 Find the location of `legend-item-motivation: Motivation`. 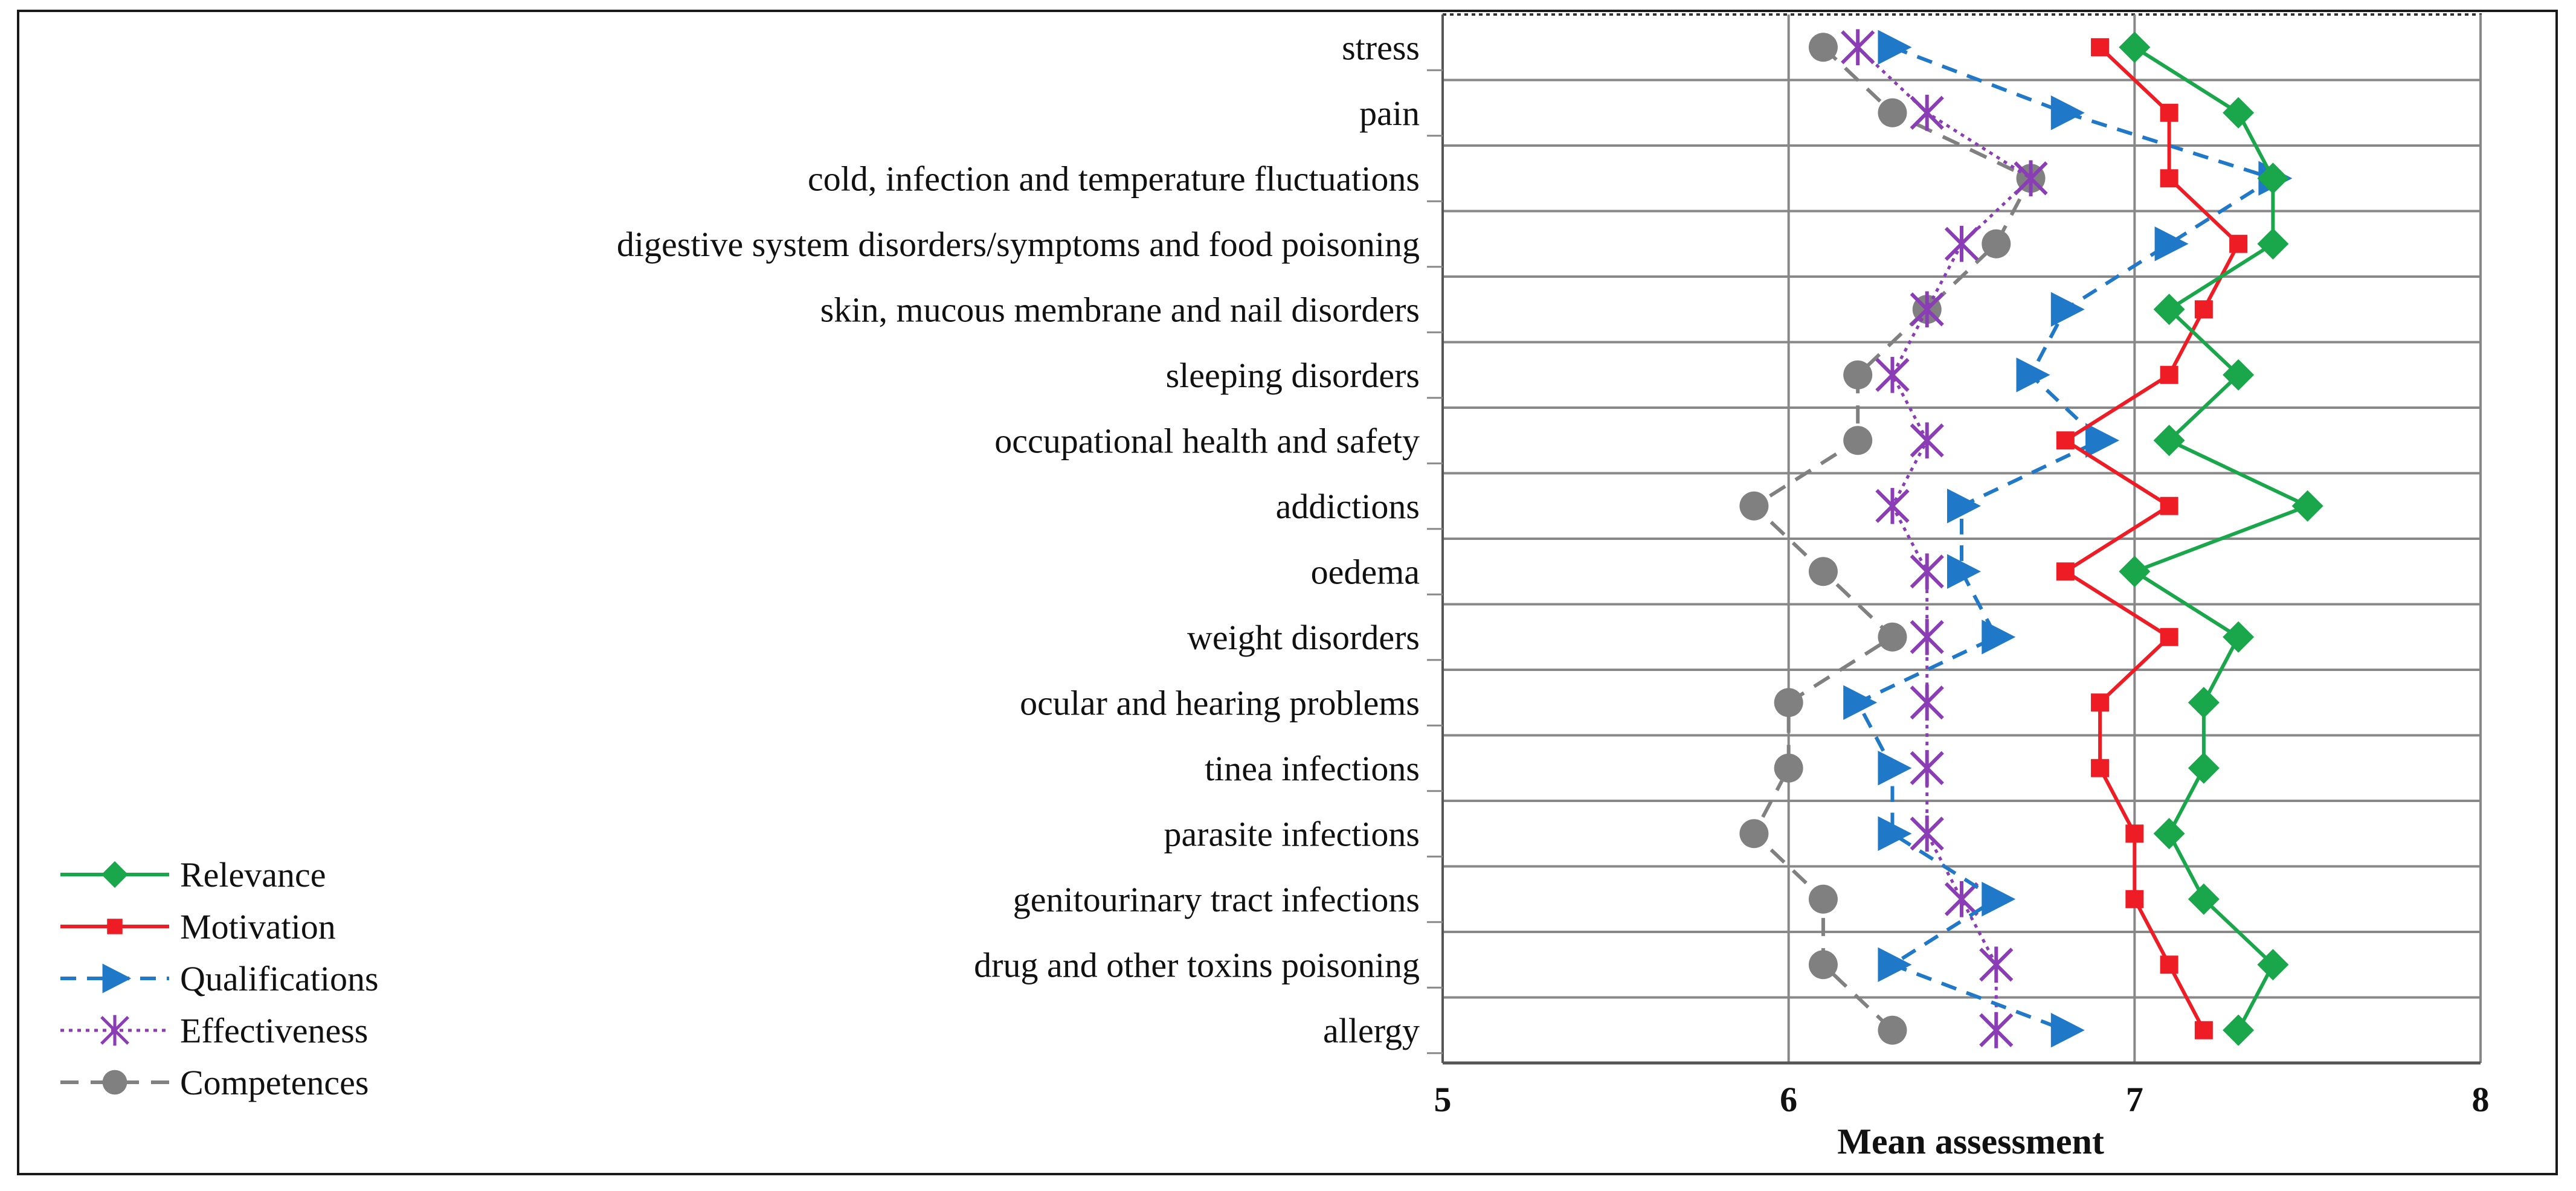

legend-item-motivation: Motivation is located at coordinates (198, 926).